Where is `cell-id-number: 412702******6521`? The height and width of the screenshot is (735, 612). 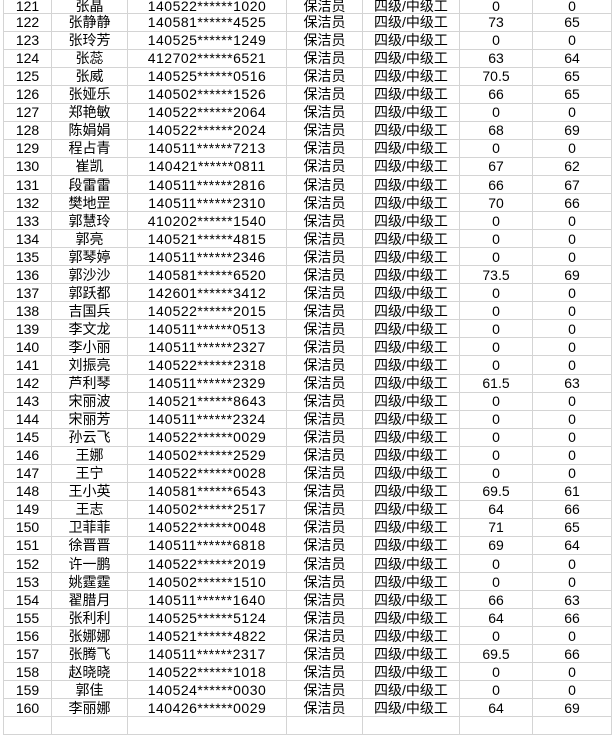 cell-id-number: 412702******6521 is located at coordinates (207, 58).